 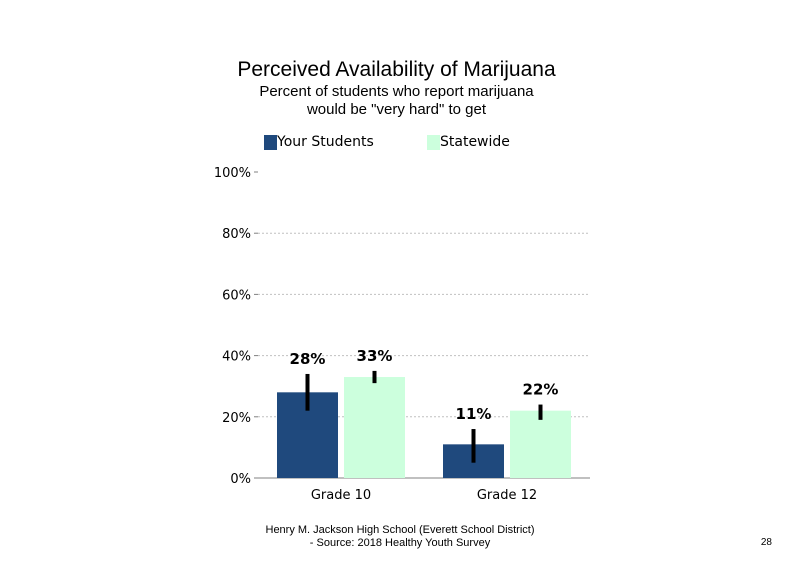 What do you see at coordinates (541, 390) in the screenshot?
I see `data-label: 22%` at bounding box center [541, 390].